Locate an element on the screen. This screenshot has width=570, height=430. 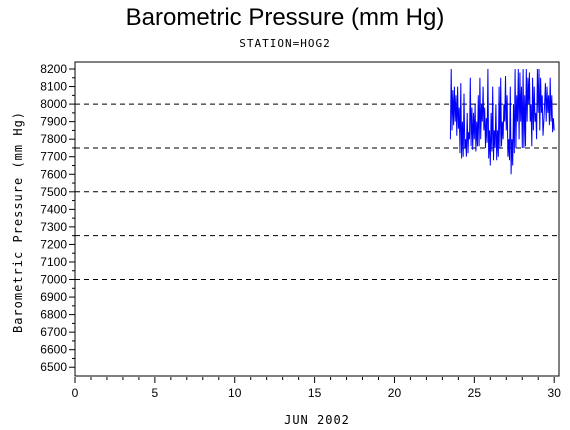
x-tick-label: 5 is located at coordinates (155, 393).